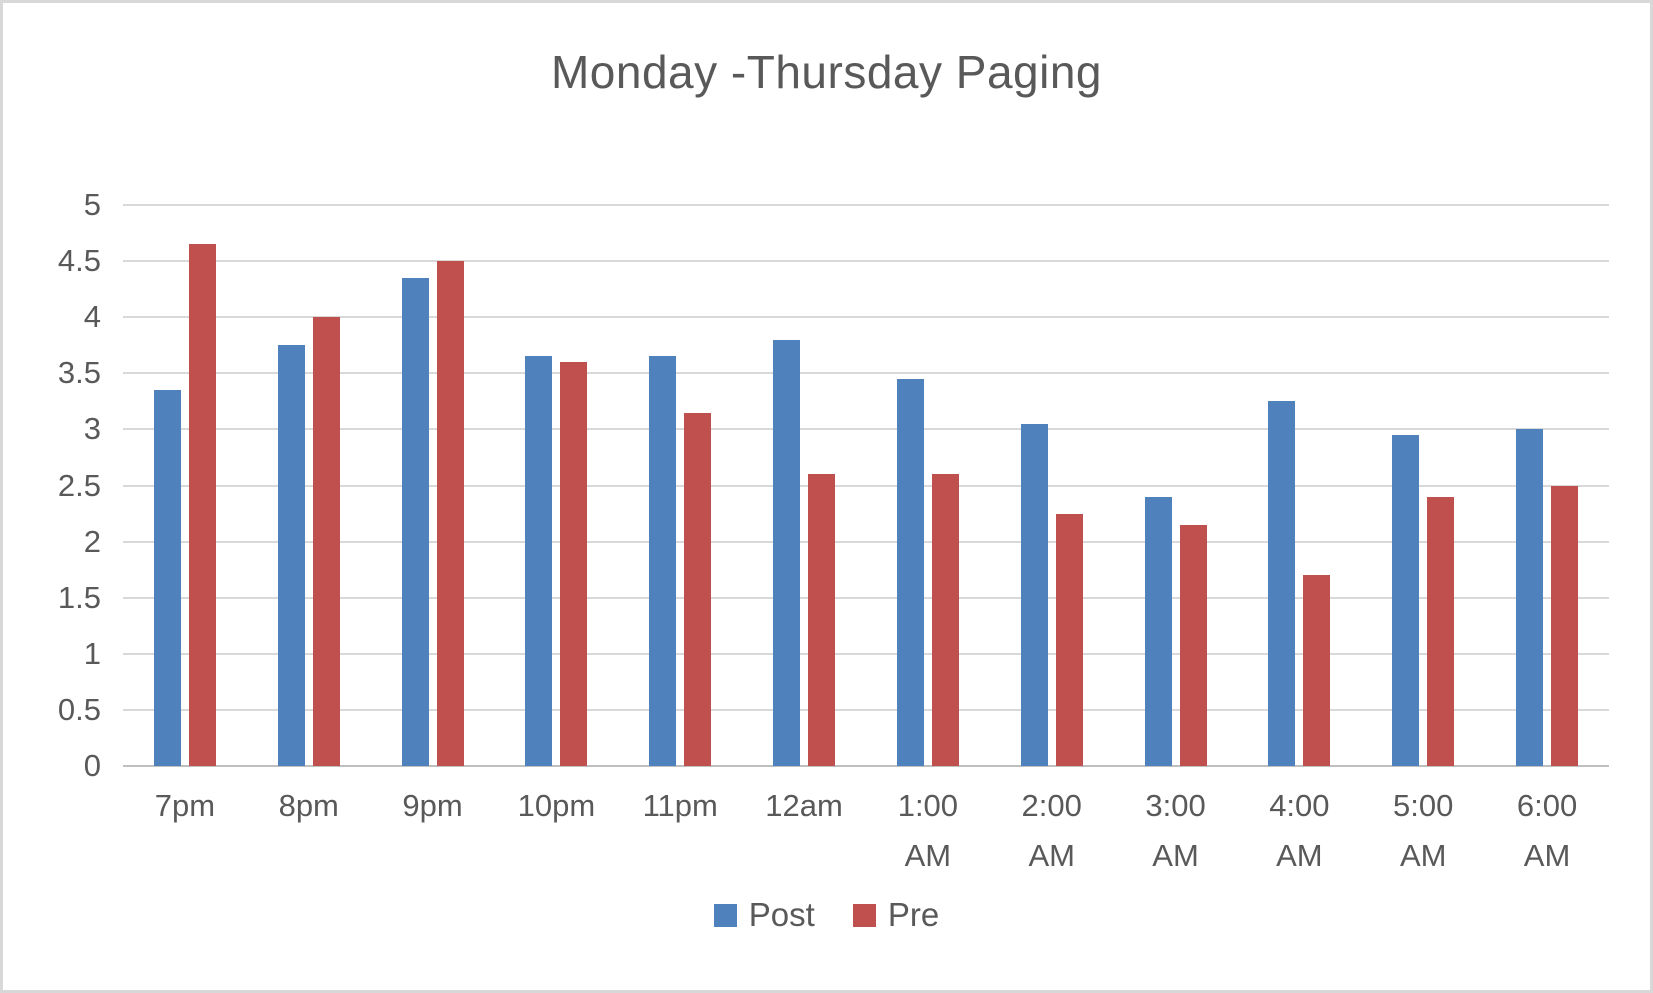 The image size is (1653, 993). What do you see at coordinates (79, 597) in the screenshot?
I see `y-tick-label: 1.5` at bounding box center [79, 597].